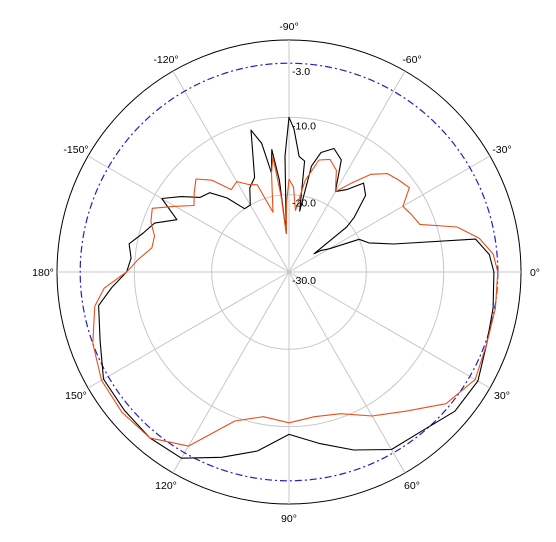 Image resolution: width=556 pixels, height=542 pixels. I want to click on angle-label: 60°, so click(412, 486).